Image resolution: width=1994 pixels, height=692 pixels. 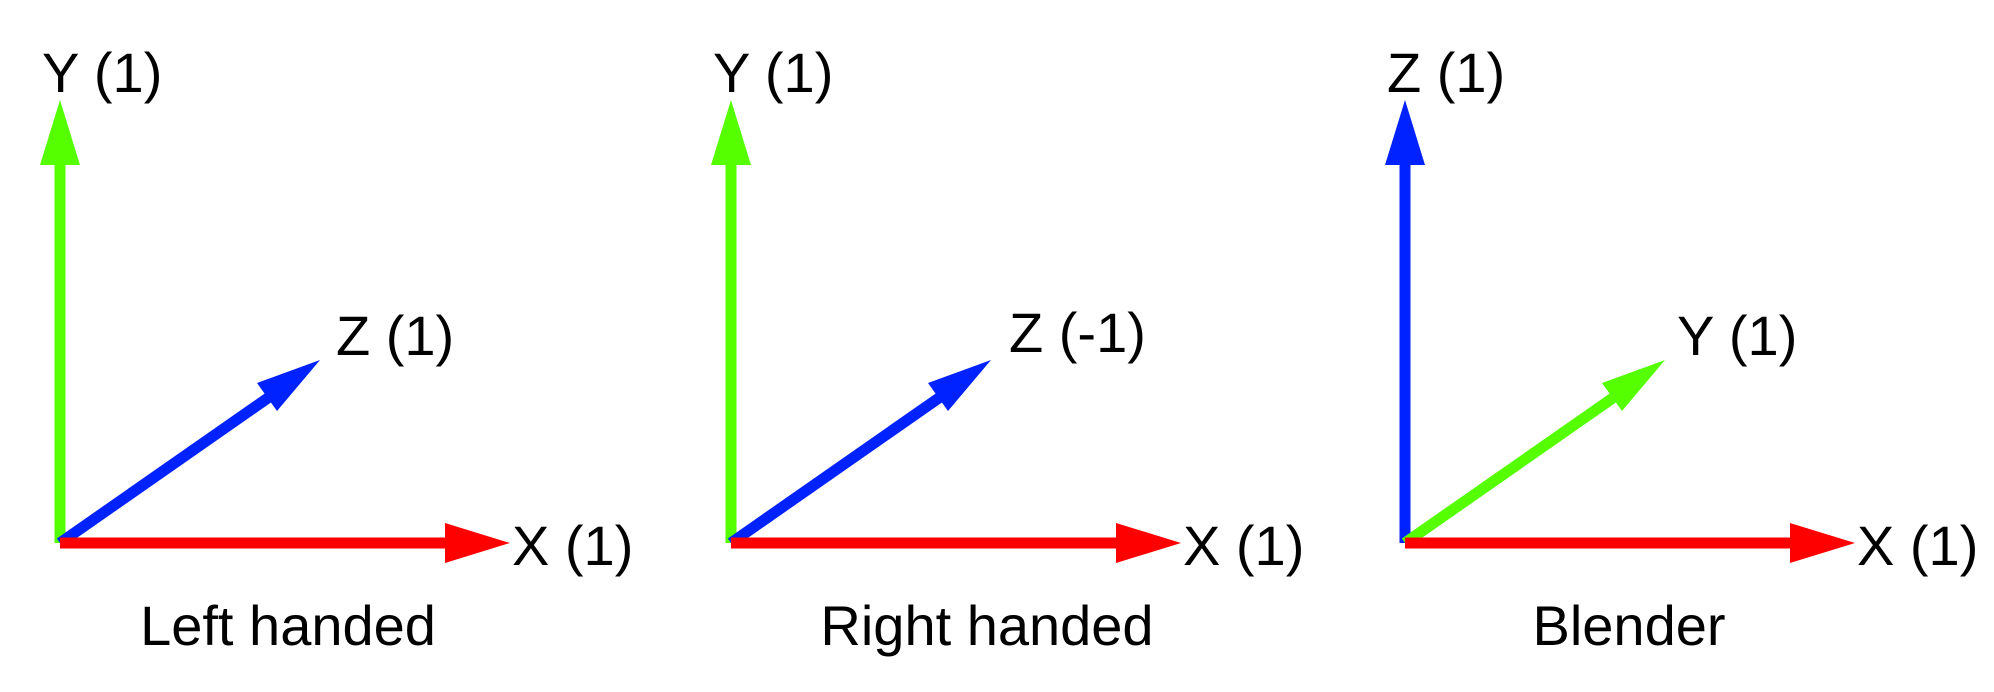 I want to click on panel-caption: Right handed, so click(x=986, y=625).